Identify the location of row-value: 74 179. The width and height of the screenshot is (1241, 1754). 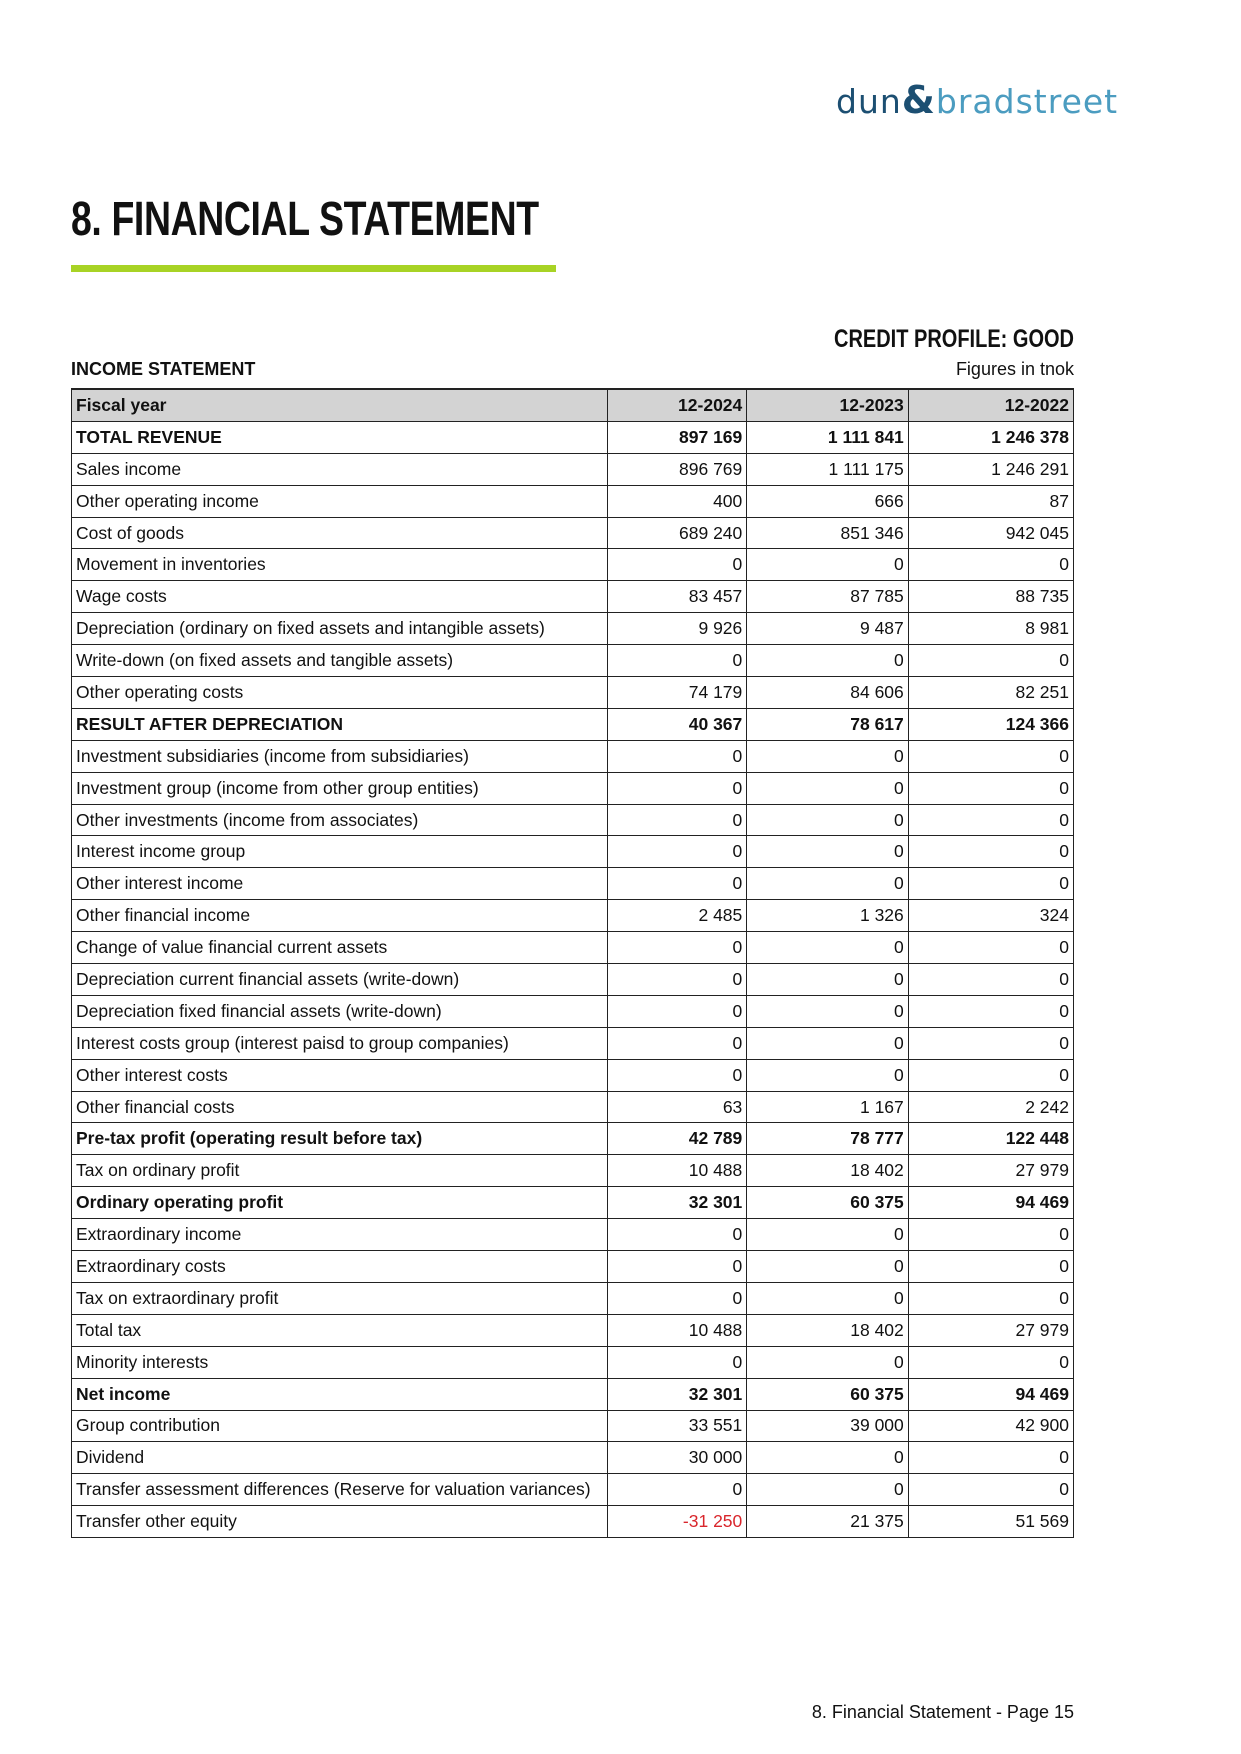
(677, 692).